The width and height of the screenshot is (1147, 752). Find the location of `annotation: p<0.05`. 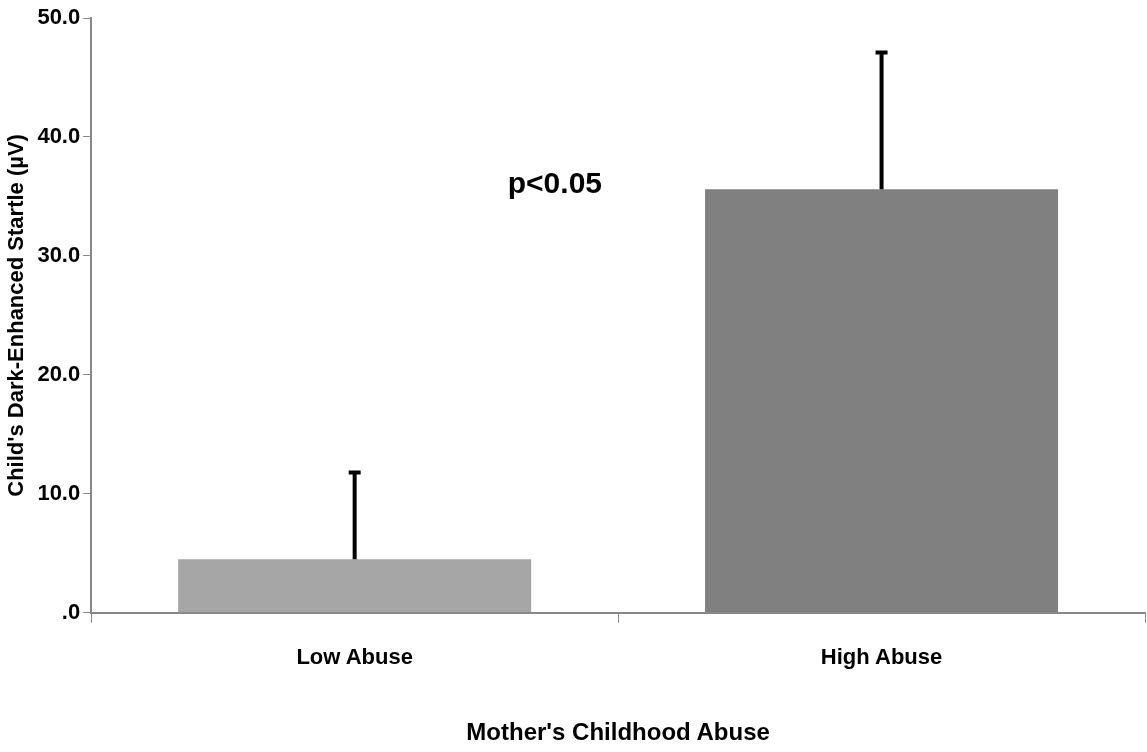

annotation: p<0.05 is located at coordinates (554, 182).